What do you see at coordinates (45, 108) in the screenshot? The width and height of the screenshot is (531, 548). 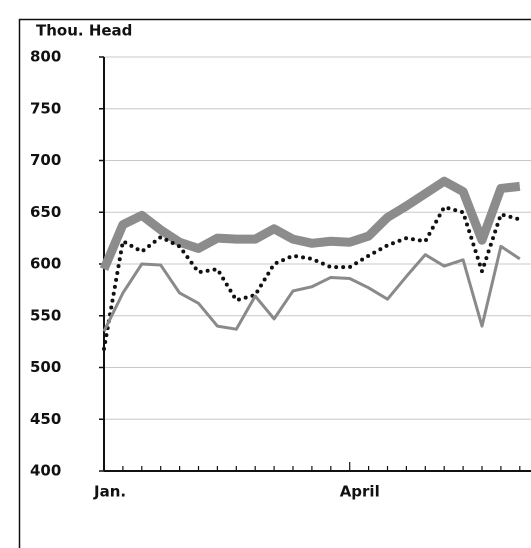 I see `y-tick-label: 750` at bounding box center [45, 108].